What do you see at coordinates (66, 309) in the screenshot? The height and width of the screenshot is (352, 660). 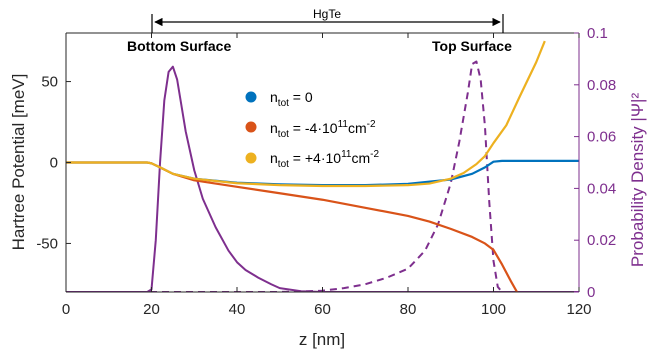 I see `x-tick-label: 0` at bounding box center [66, 309].